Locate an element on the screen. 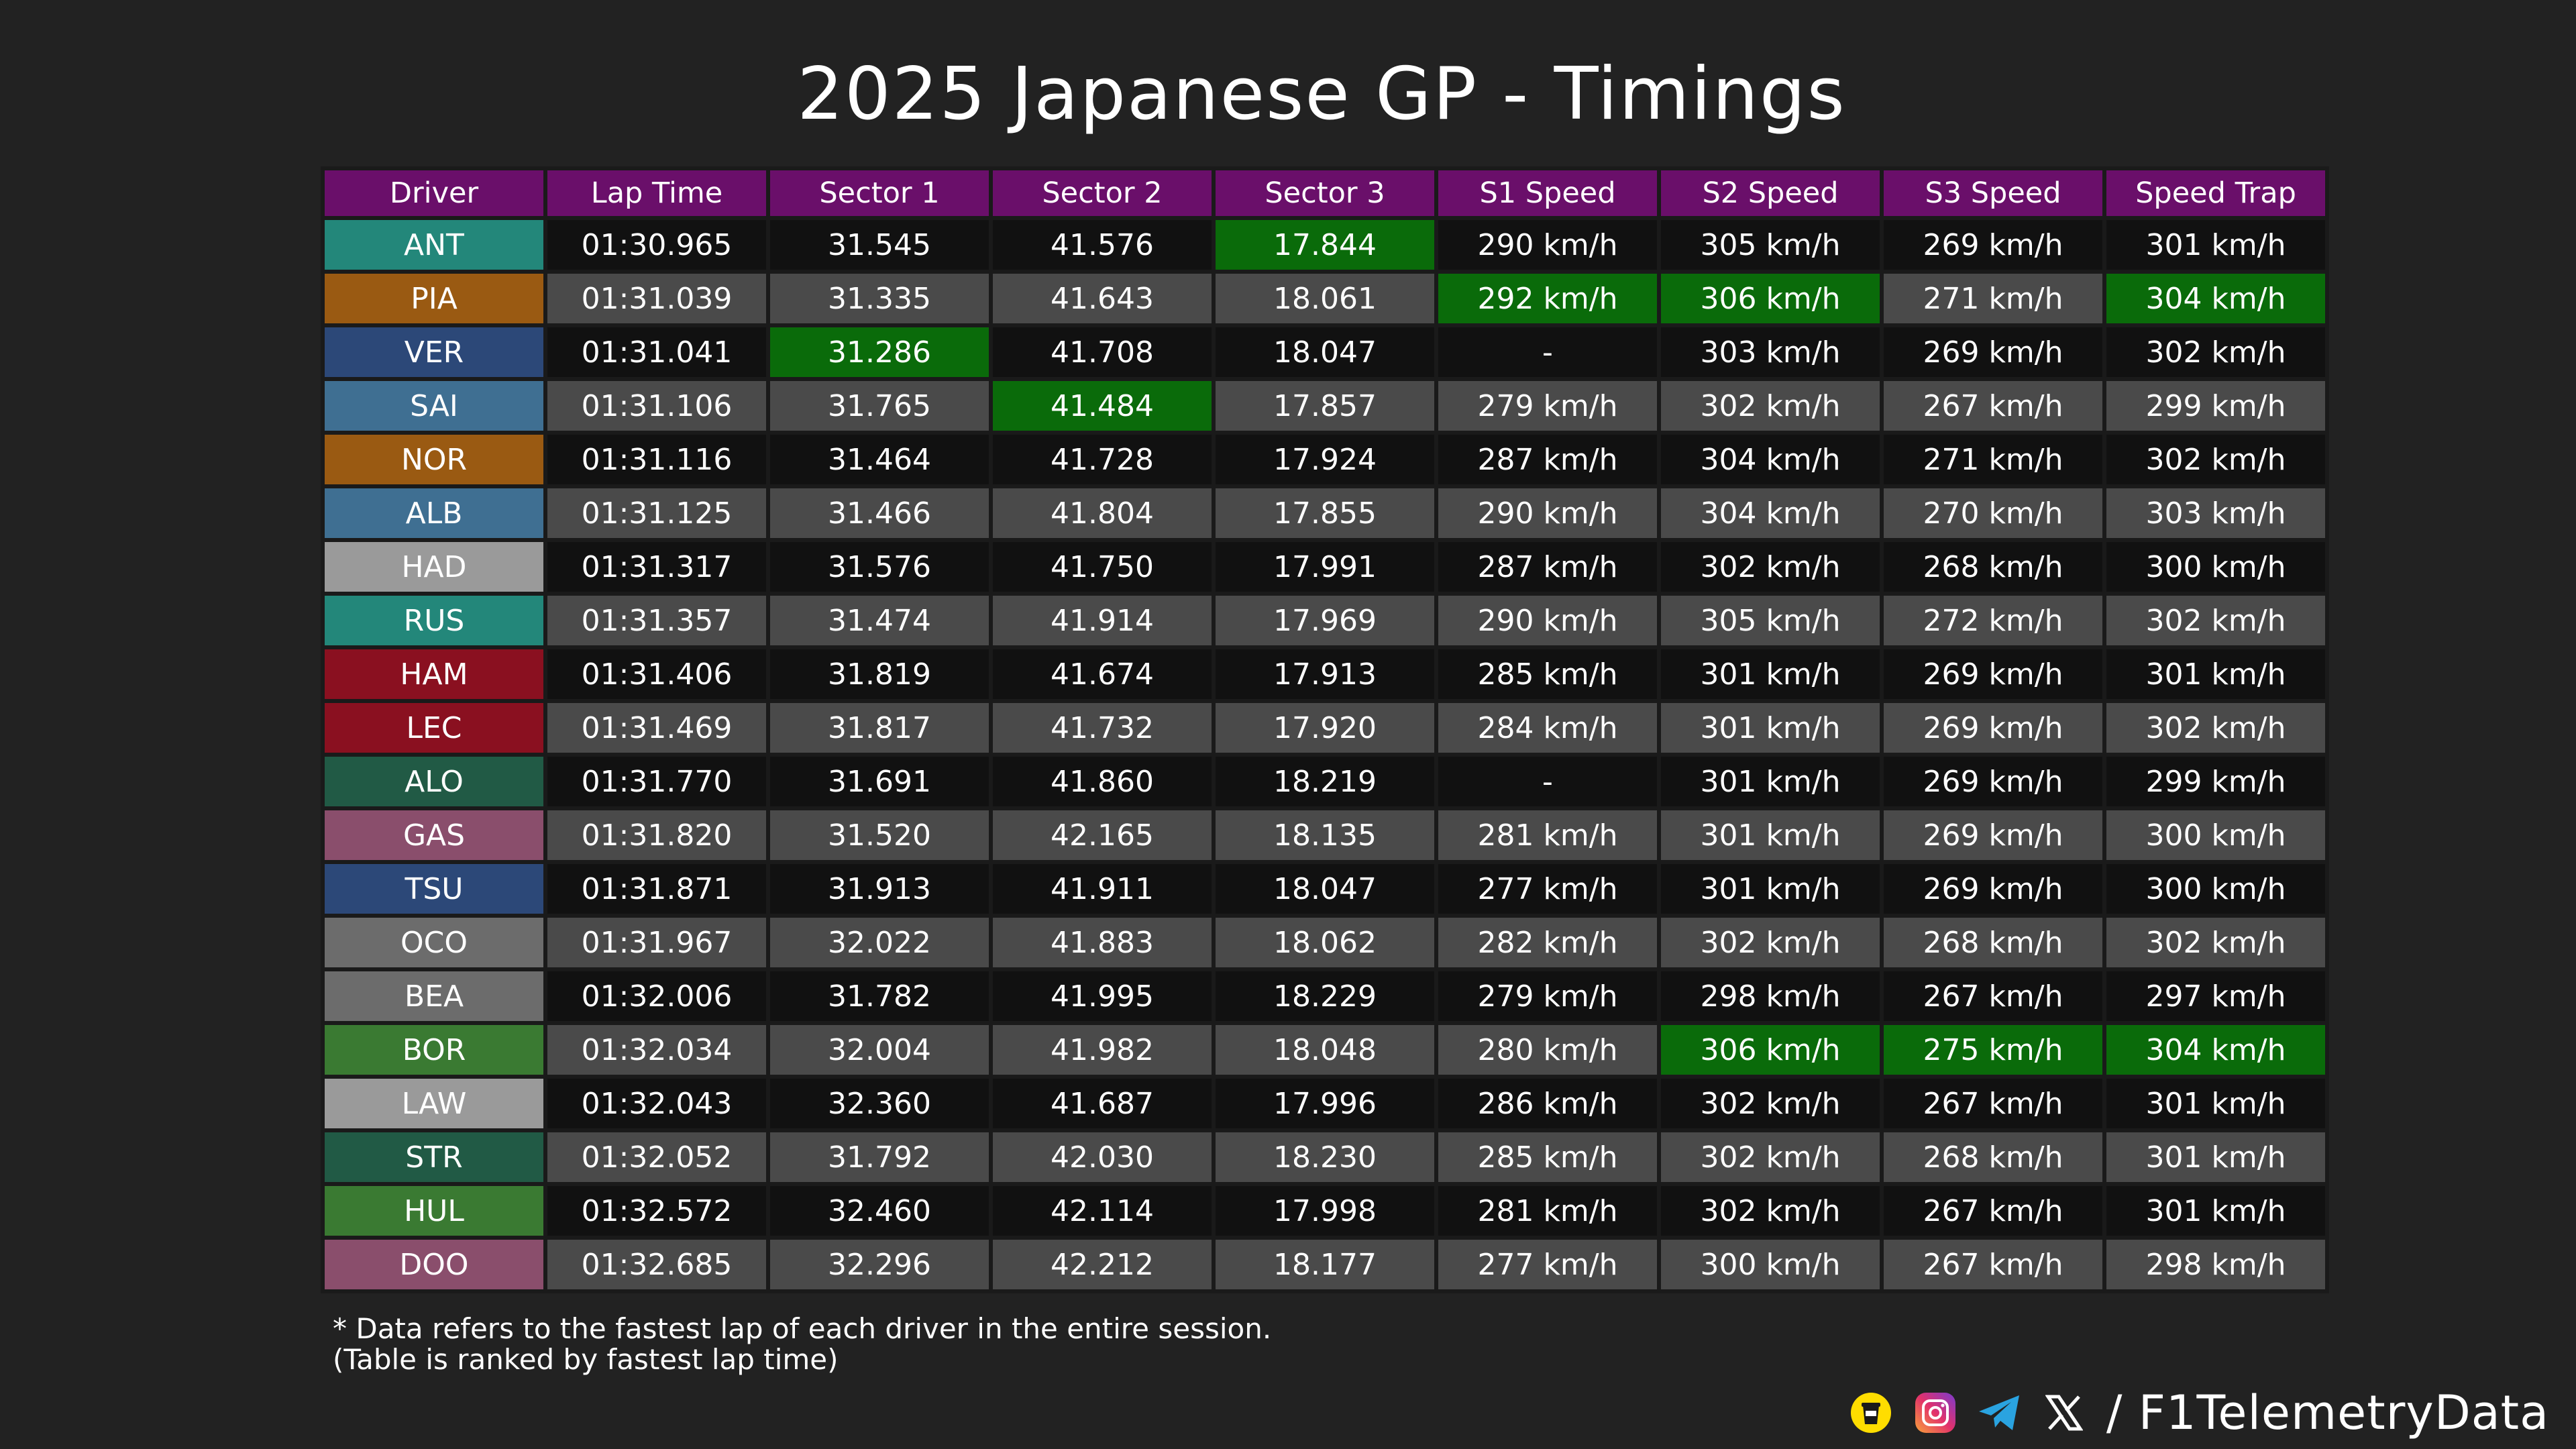 Image resolution: width=2576 pixels, height=1449 pixels. s3-speed-cell: 268 km/h is located at coordinates (1993, 567).